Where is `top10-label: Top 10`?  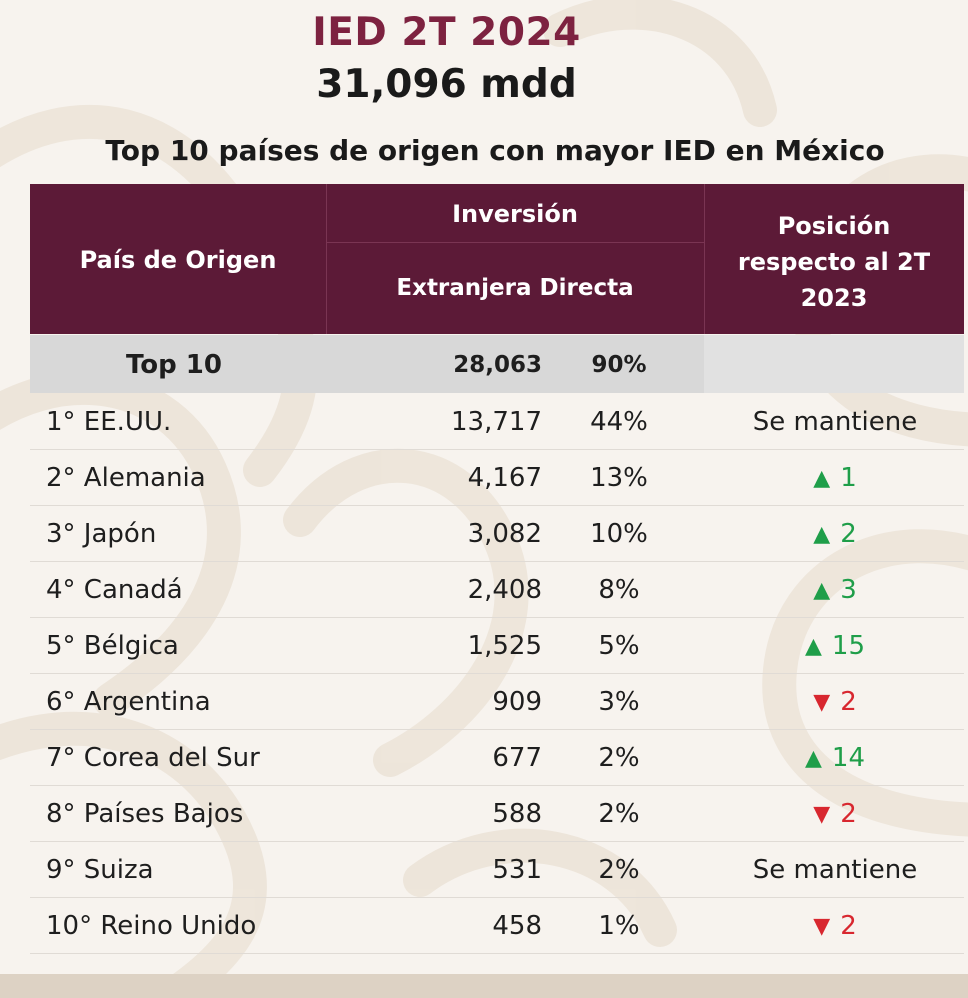 top10-label: Top 10 is located at coordinates (174, 365).